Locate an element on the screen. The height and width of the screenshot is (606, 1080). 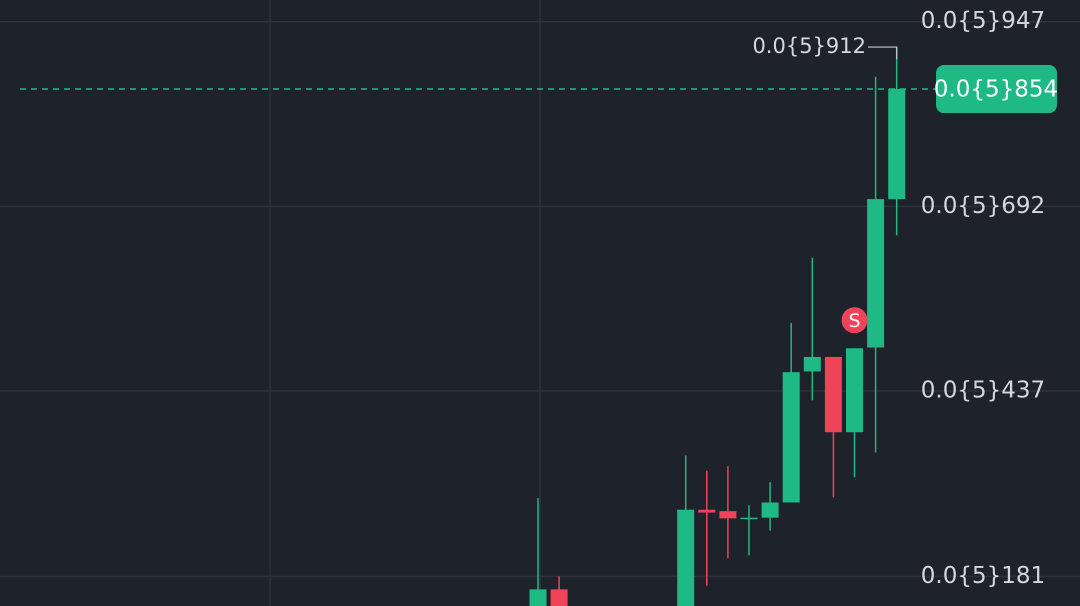
signal-label: S is located at coordinates (854, 321).